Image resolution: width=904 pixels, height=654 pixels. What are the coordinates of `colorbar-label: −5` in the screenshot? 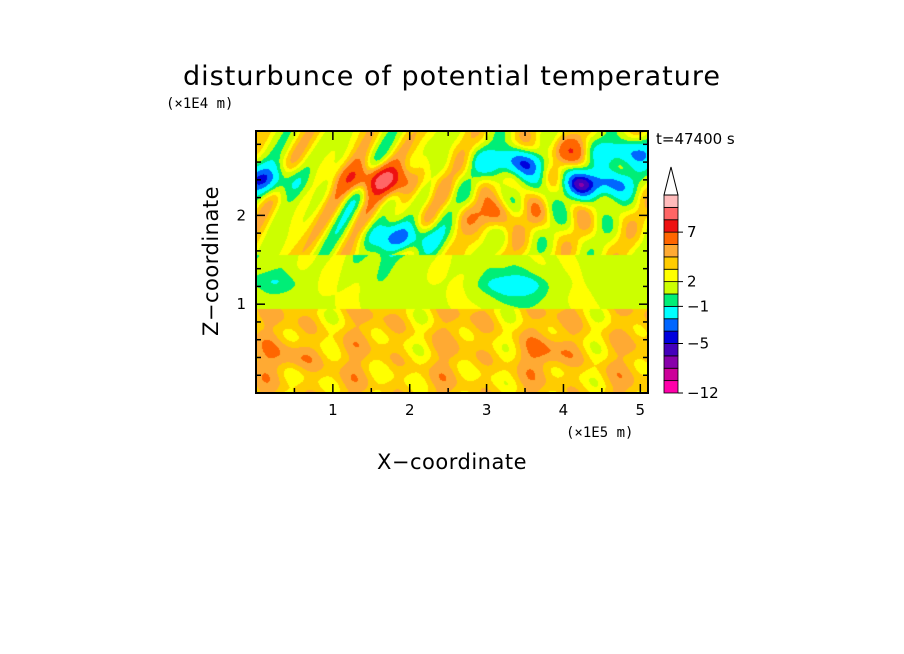 It's located at (698, 344).